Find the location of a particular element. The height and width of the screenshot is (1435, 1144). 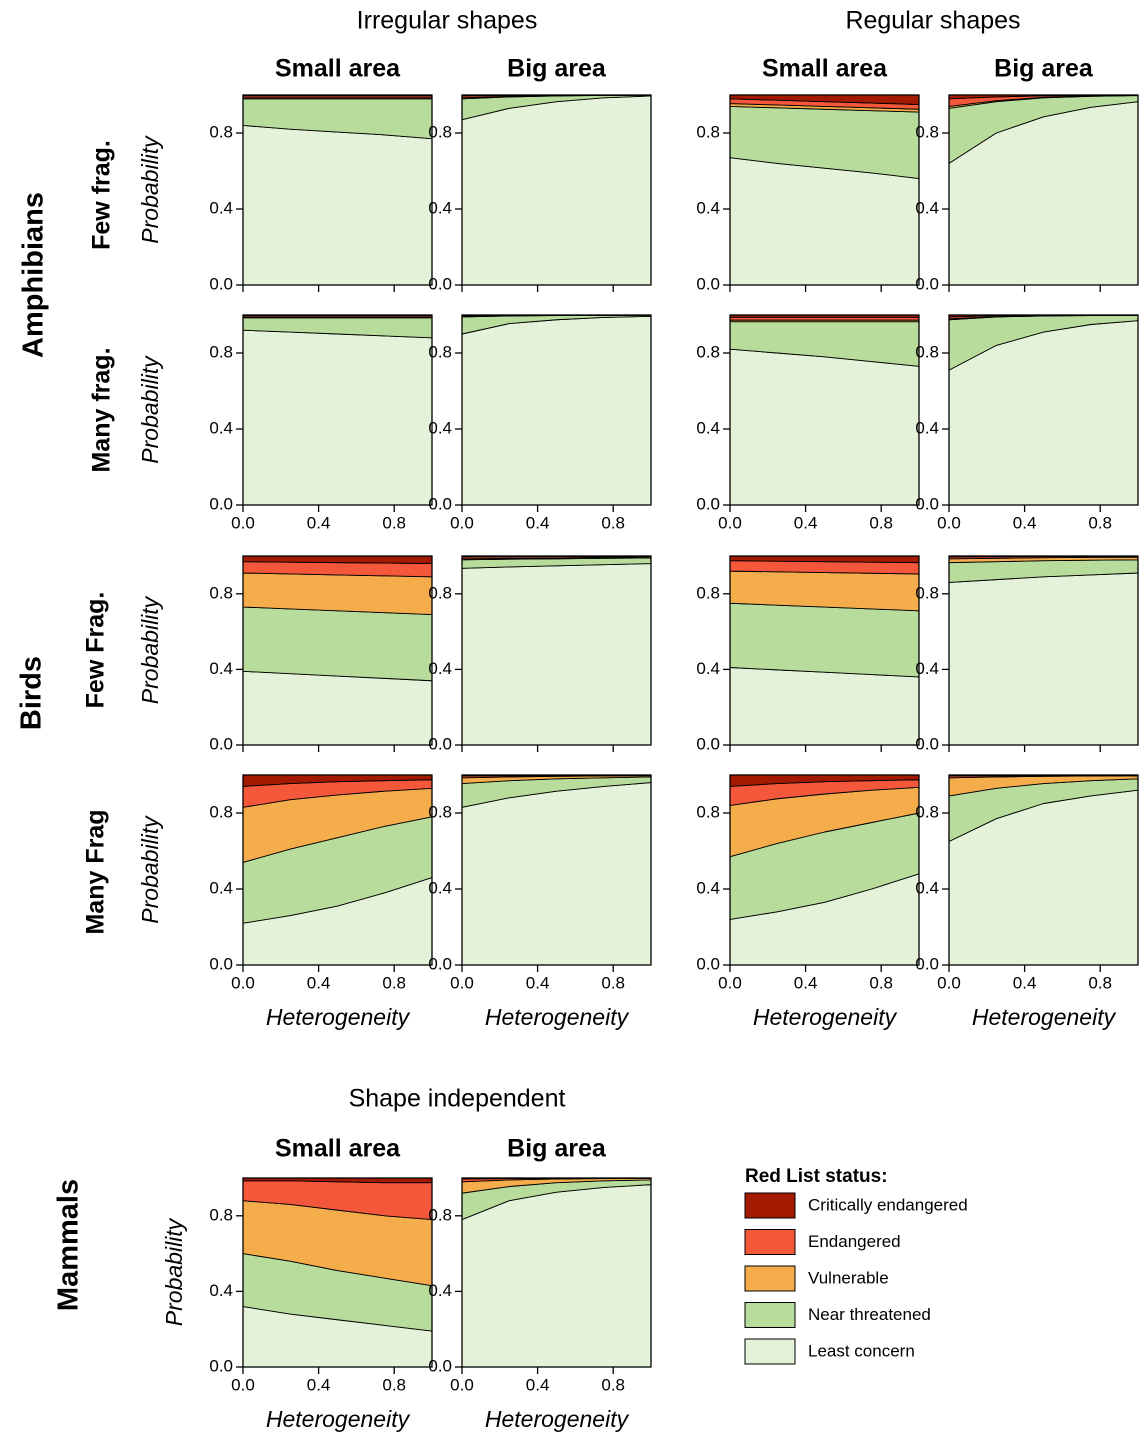

column-header: Regular shapes is located at coordinates (932, 21).